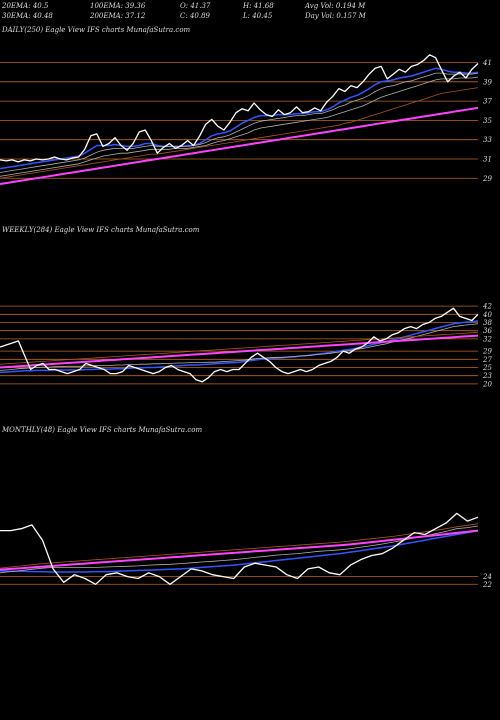  Describe the element at coordinates (258, 16) in the screenshot. I see `low-label: L: 40.45` at that location.